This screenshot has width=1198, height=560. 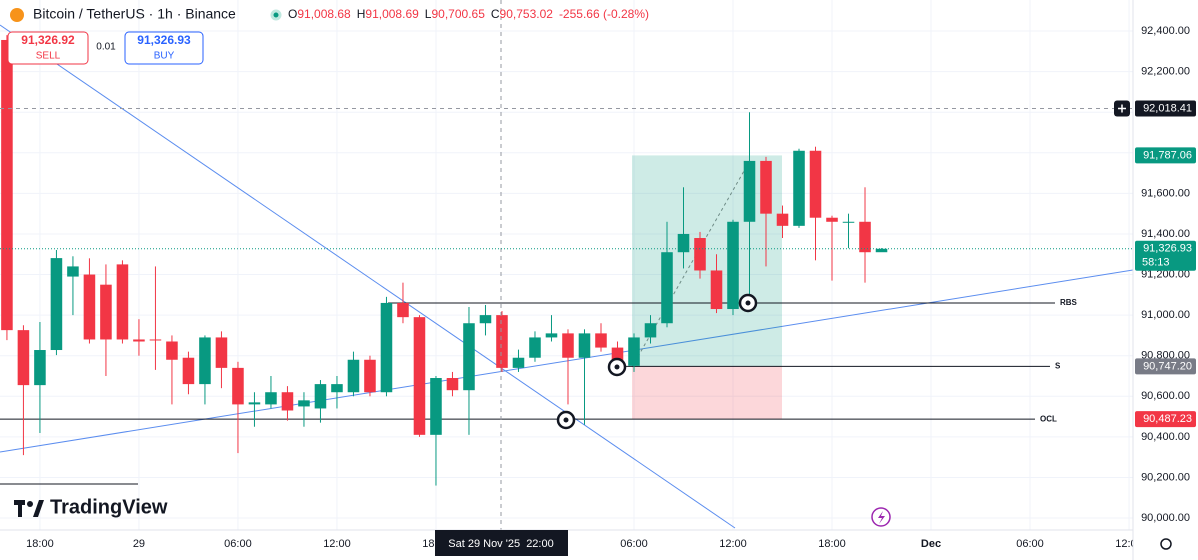 I want to click on crosshair-price-badge-label: 92,018.41, so click(x=1167, y=108).